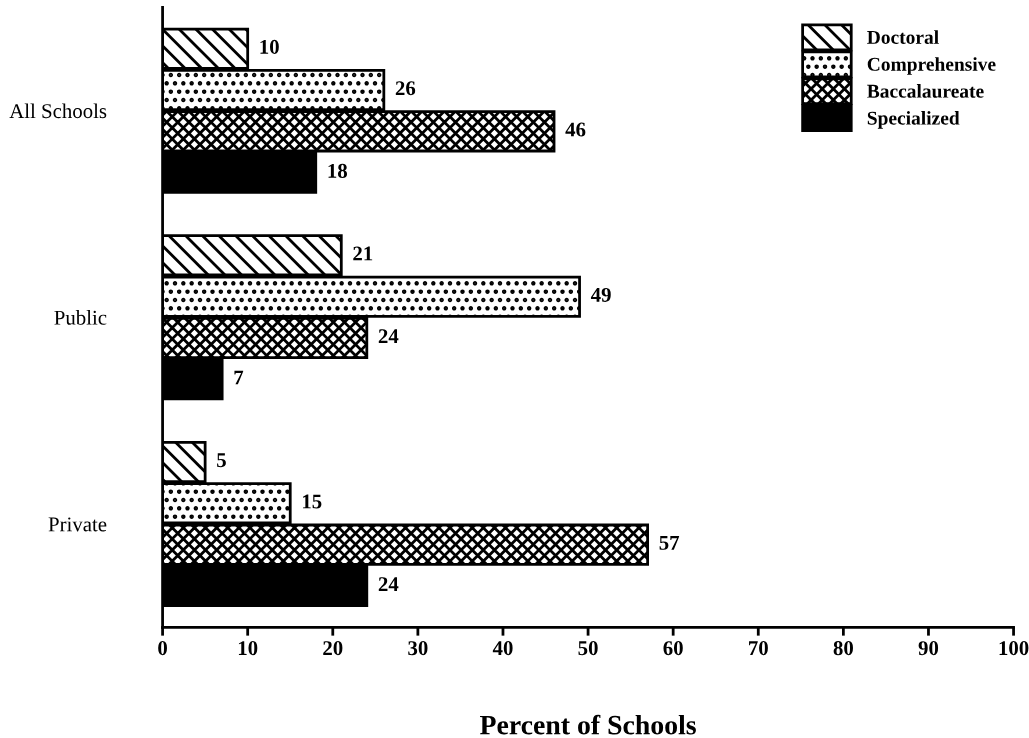 The height and width of the screenshot is (738, 1029). I want to click on data-label: 57, so click(669, 543).